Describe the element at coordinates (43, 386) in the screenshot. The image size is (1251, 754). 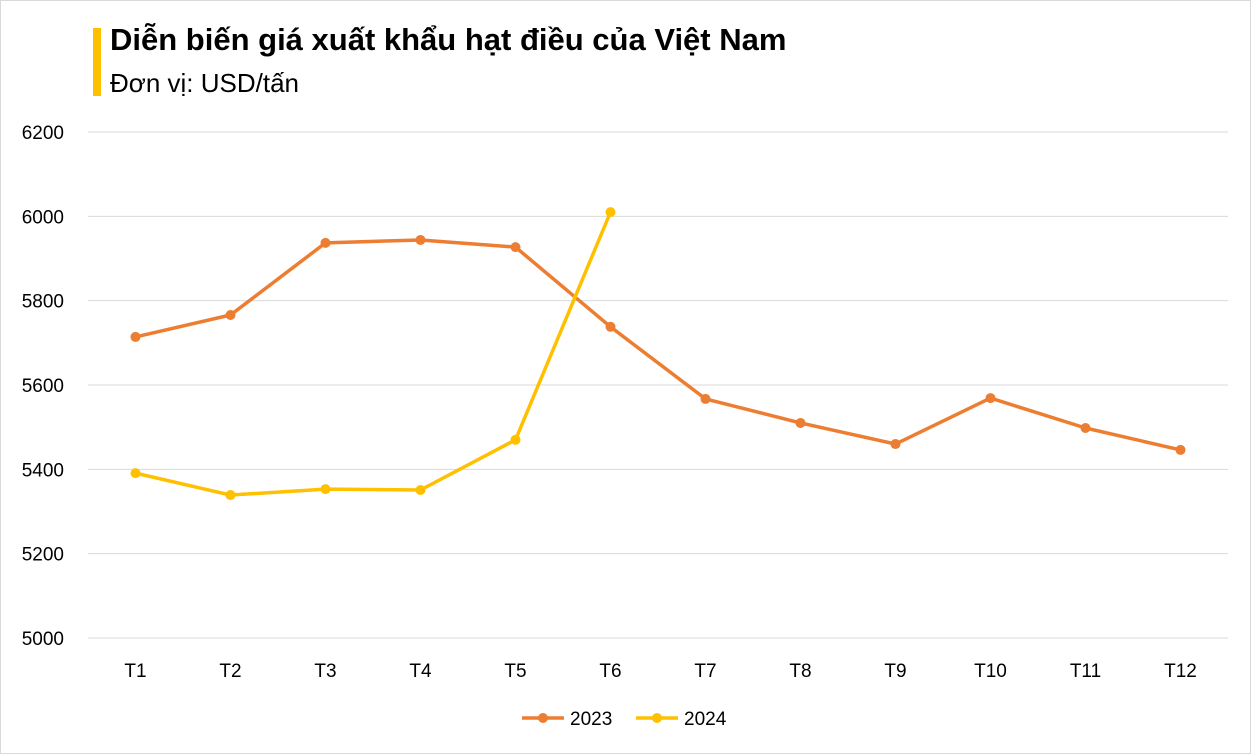
I see `y-tick-label: 5600` at that location.